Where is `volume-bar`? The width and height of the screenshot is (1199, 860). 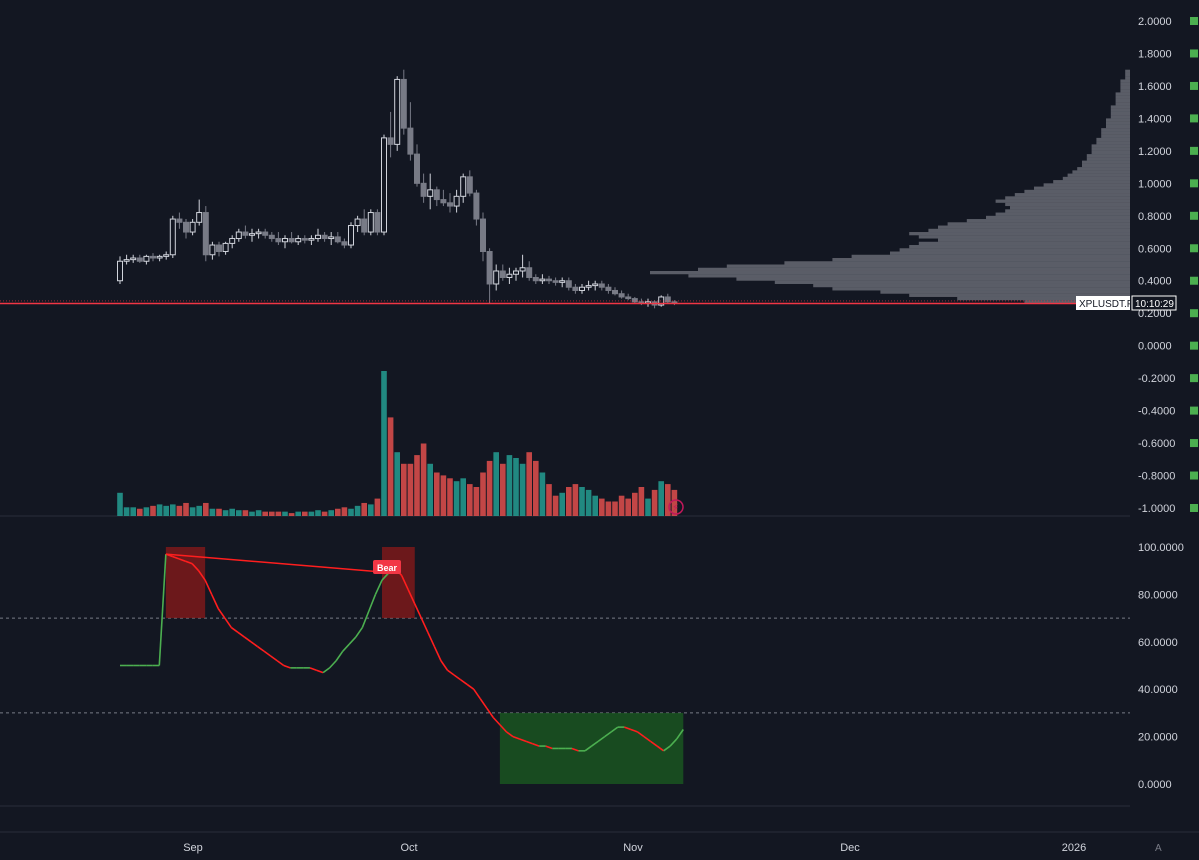 volume-bar is located at coordinates (595, 505).